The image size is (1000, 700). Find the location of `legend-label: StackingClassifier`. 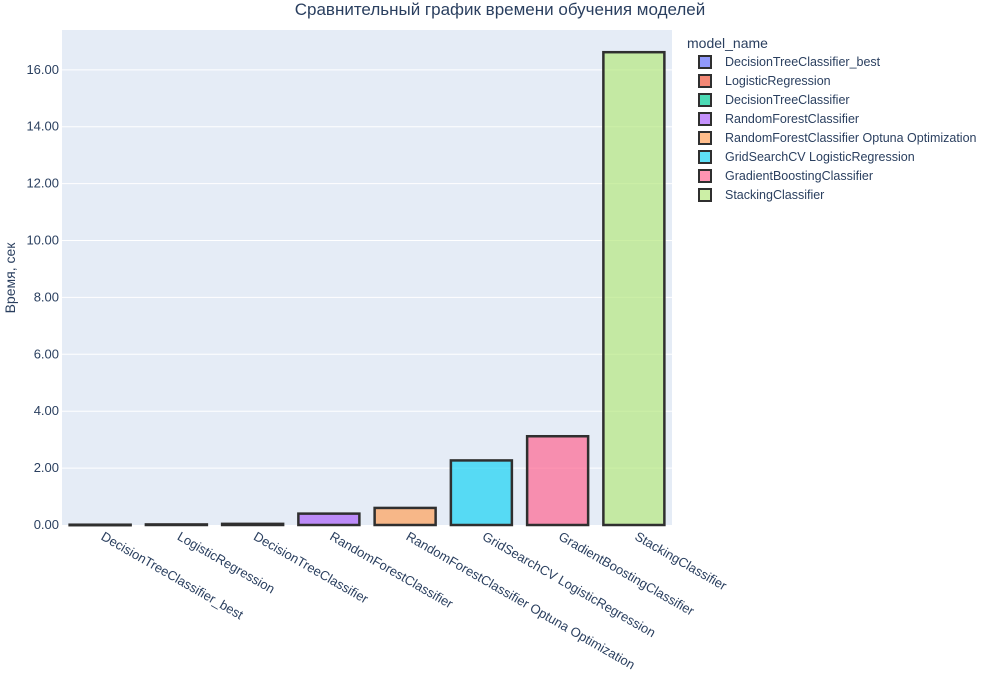

legend-label: StackingClassifier is located at coordinates (774, 195).